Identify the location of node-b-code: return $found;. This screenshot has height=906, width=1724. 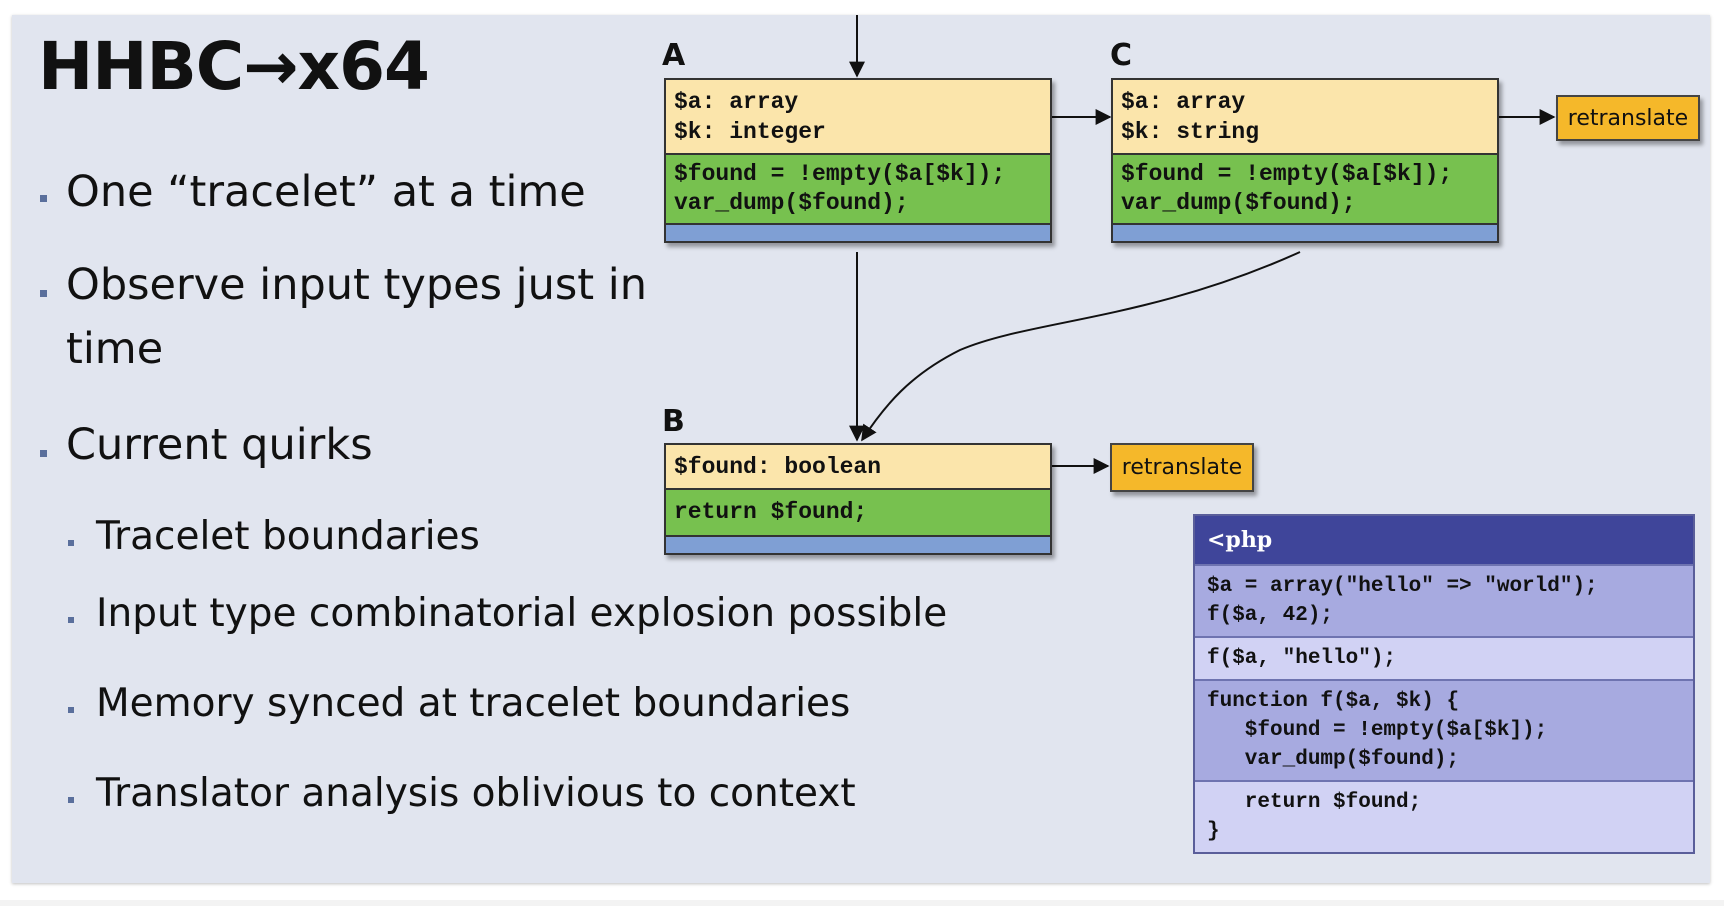
(858, 513).